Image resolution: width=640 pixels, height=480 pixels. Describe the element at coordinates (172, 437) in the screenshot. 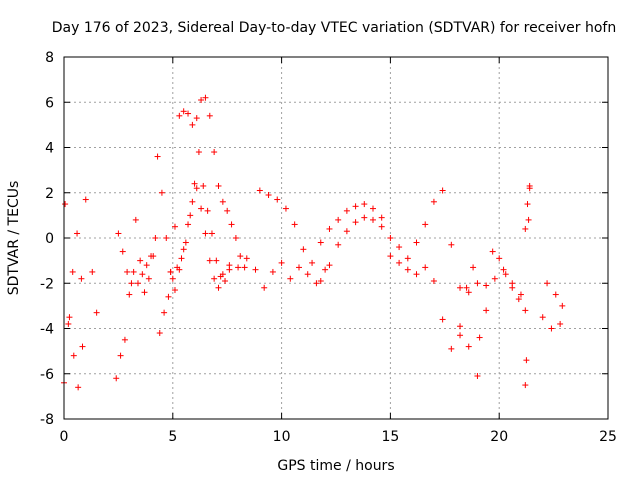

I see `x-tick-label: 5` at that location.